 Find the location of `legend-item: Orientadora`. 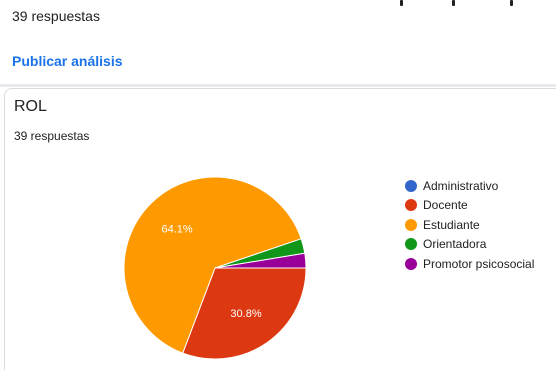

legend-item: Orientadora is located at coordinates (469, 245).